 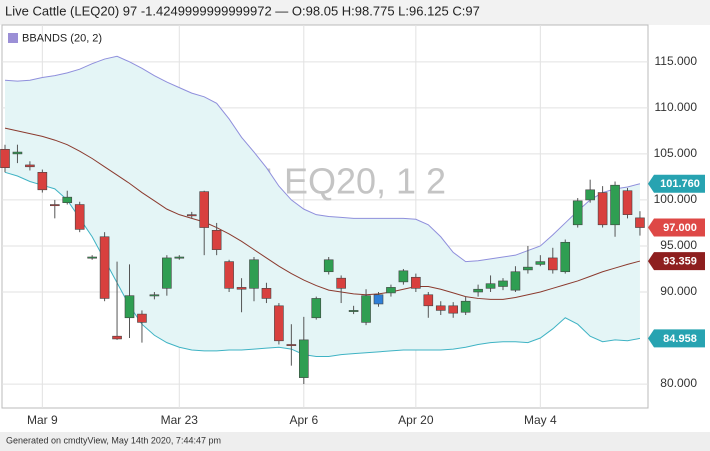 I want to click on y-tick-label: 115.000, so click(x=676, y=61).